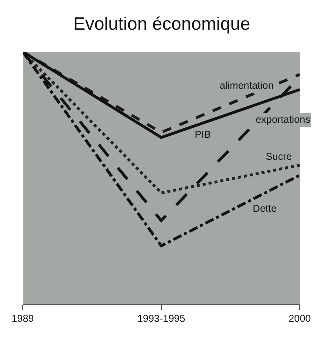 This screenshot has width=324, height=344. Describe the element at coordinates (247, 86) in the screenshot. I see `series-label: alimentation` at that location.